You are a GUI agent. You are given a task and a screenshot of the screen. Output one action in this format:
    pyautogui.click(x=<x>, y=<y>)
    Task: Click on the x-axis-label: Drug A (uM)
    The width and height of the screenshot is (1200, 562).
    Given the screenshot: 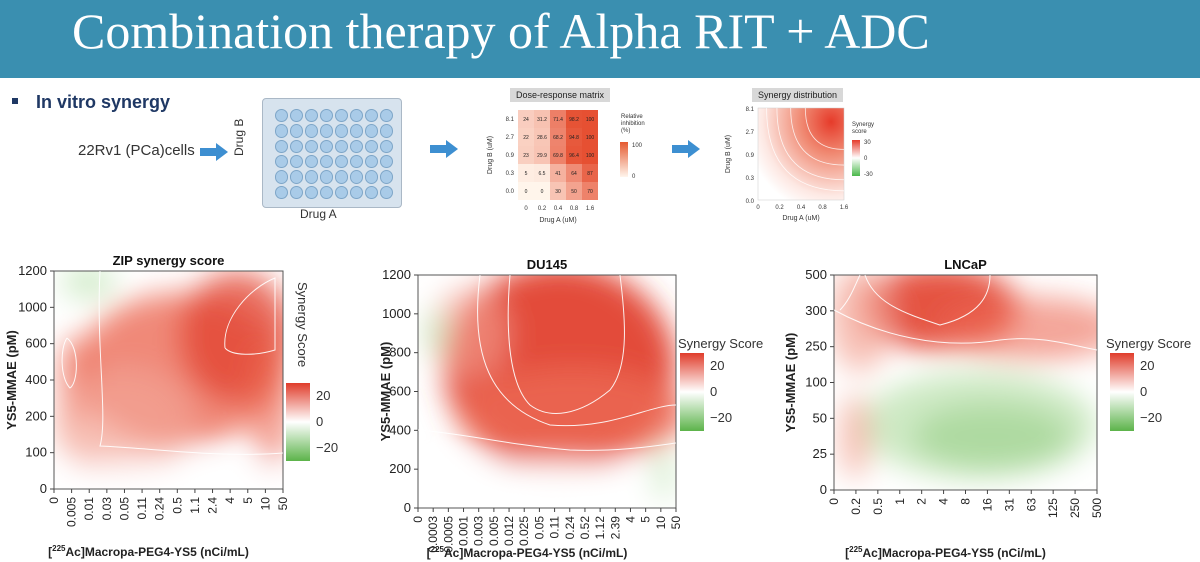 What is the action you would take?
    pyautogui.click(x=557, y=220)
    